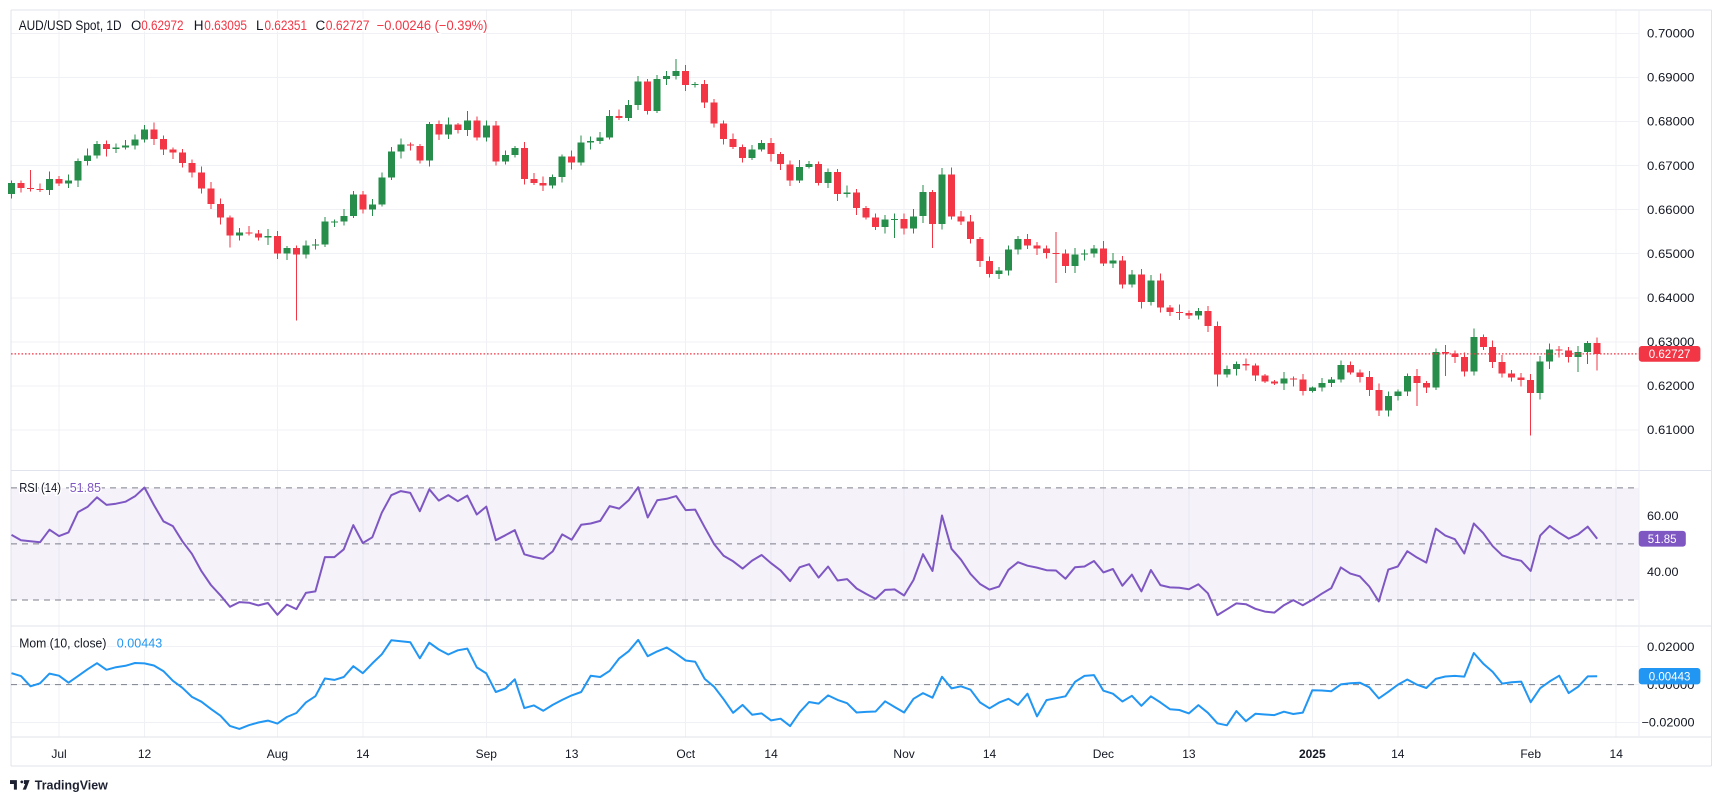 The image size is (1723, 808). I want to click on svg-text: Mom (10, close), so click(62, 643).